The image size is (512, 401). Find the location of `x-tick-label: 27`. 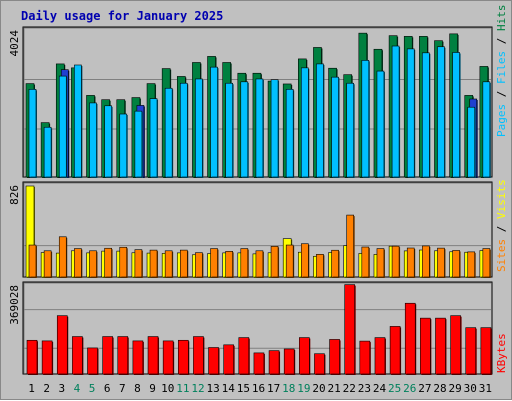

x-tick-label: 27 is located at coordinates (424, 388).